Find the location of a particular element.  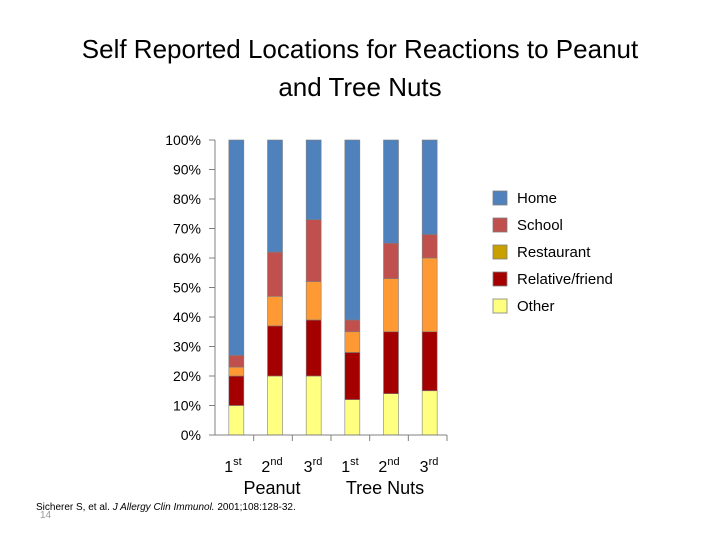

citation-journal: J Allergy Clin Immunol. is located at coordinates (163, 507).